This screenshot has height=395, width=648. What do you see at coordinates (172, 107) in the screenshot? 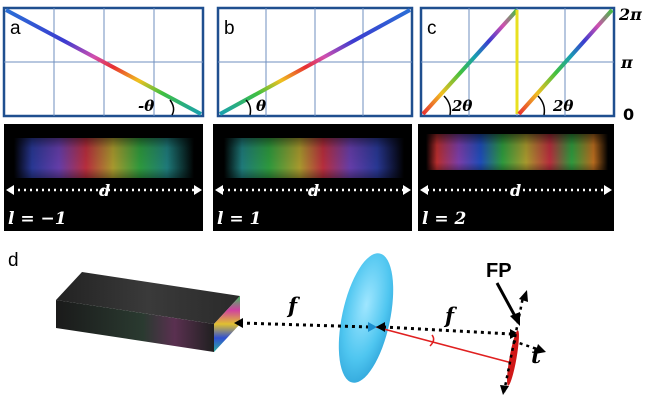
I see `angle-arc-a` at bounding box center [172, 107].